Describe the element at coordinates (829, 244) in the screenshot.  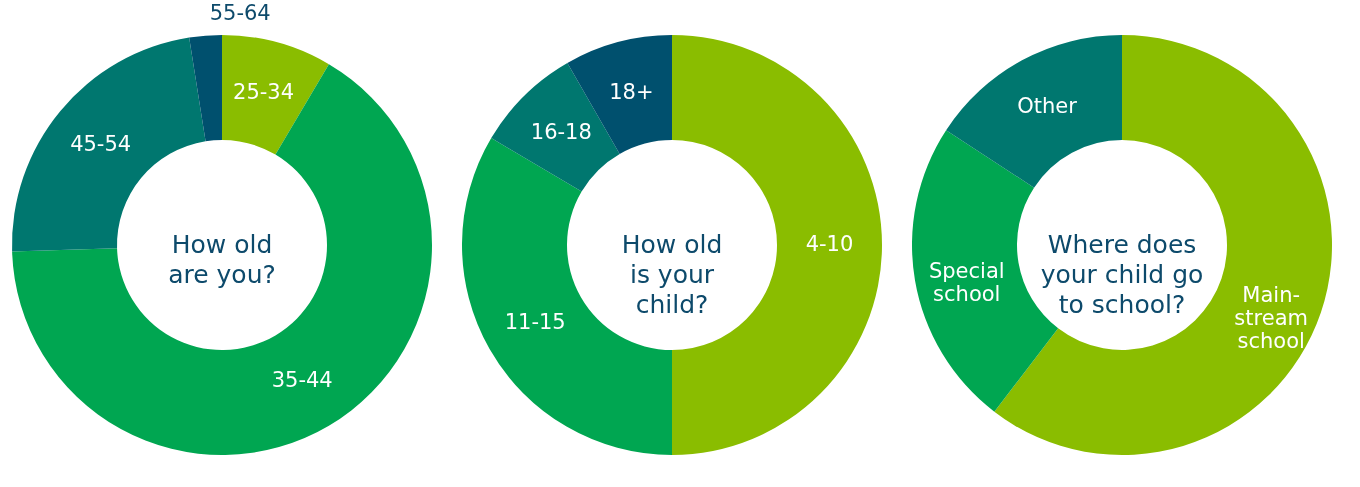
I see `slice-label: 4-10` at that location.